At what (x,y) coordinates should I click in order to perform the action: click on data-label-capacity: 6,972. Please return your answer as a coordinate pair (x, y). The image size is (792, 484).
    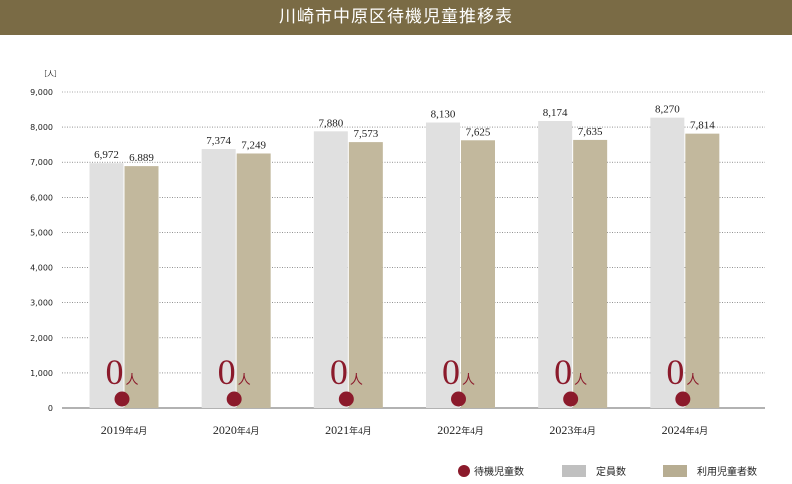
    Looking at the image, I should click on (106, 155).